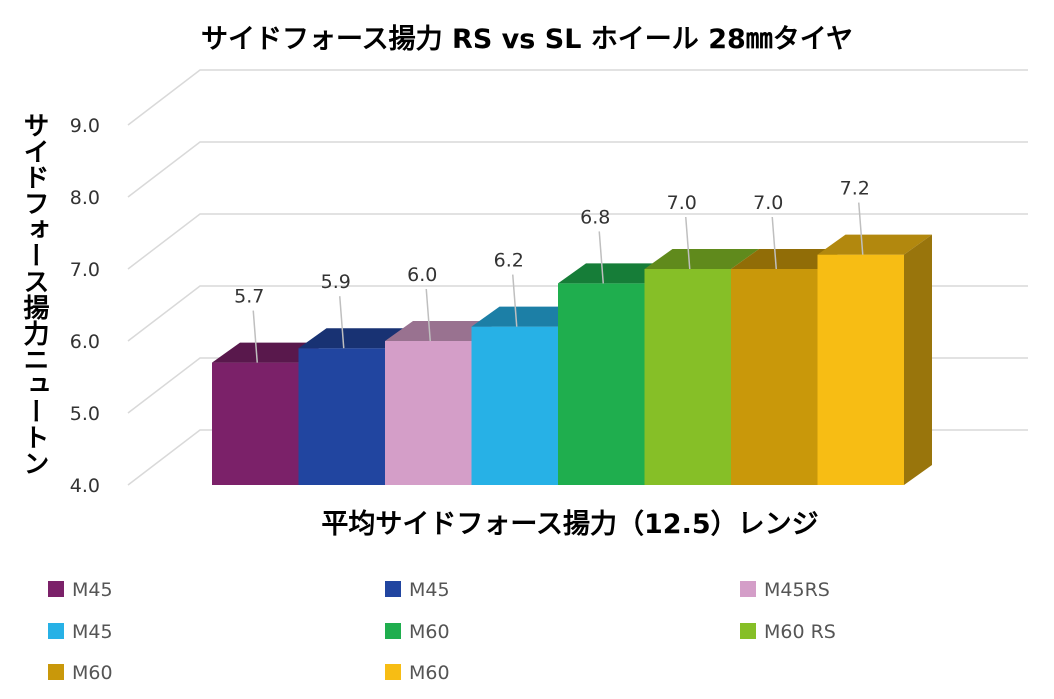 This screenshot has width=1054, height=699. I want to click on legend-item: M45RS, so click(785, 590).